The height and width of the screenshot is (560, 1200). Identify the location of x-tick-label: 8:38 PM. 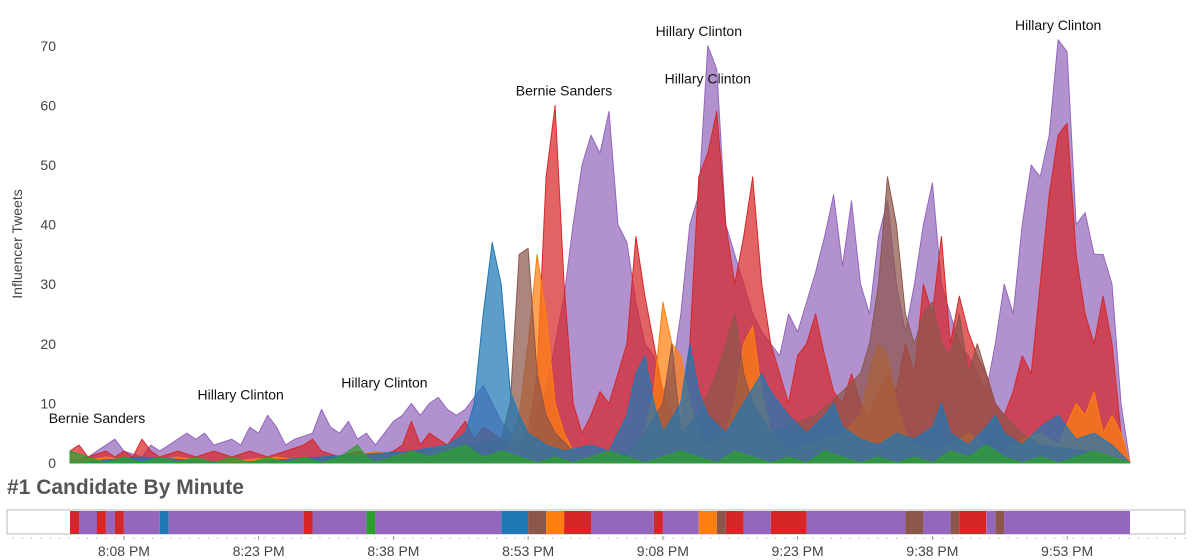
(393, 551).